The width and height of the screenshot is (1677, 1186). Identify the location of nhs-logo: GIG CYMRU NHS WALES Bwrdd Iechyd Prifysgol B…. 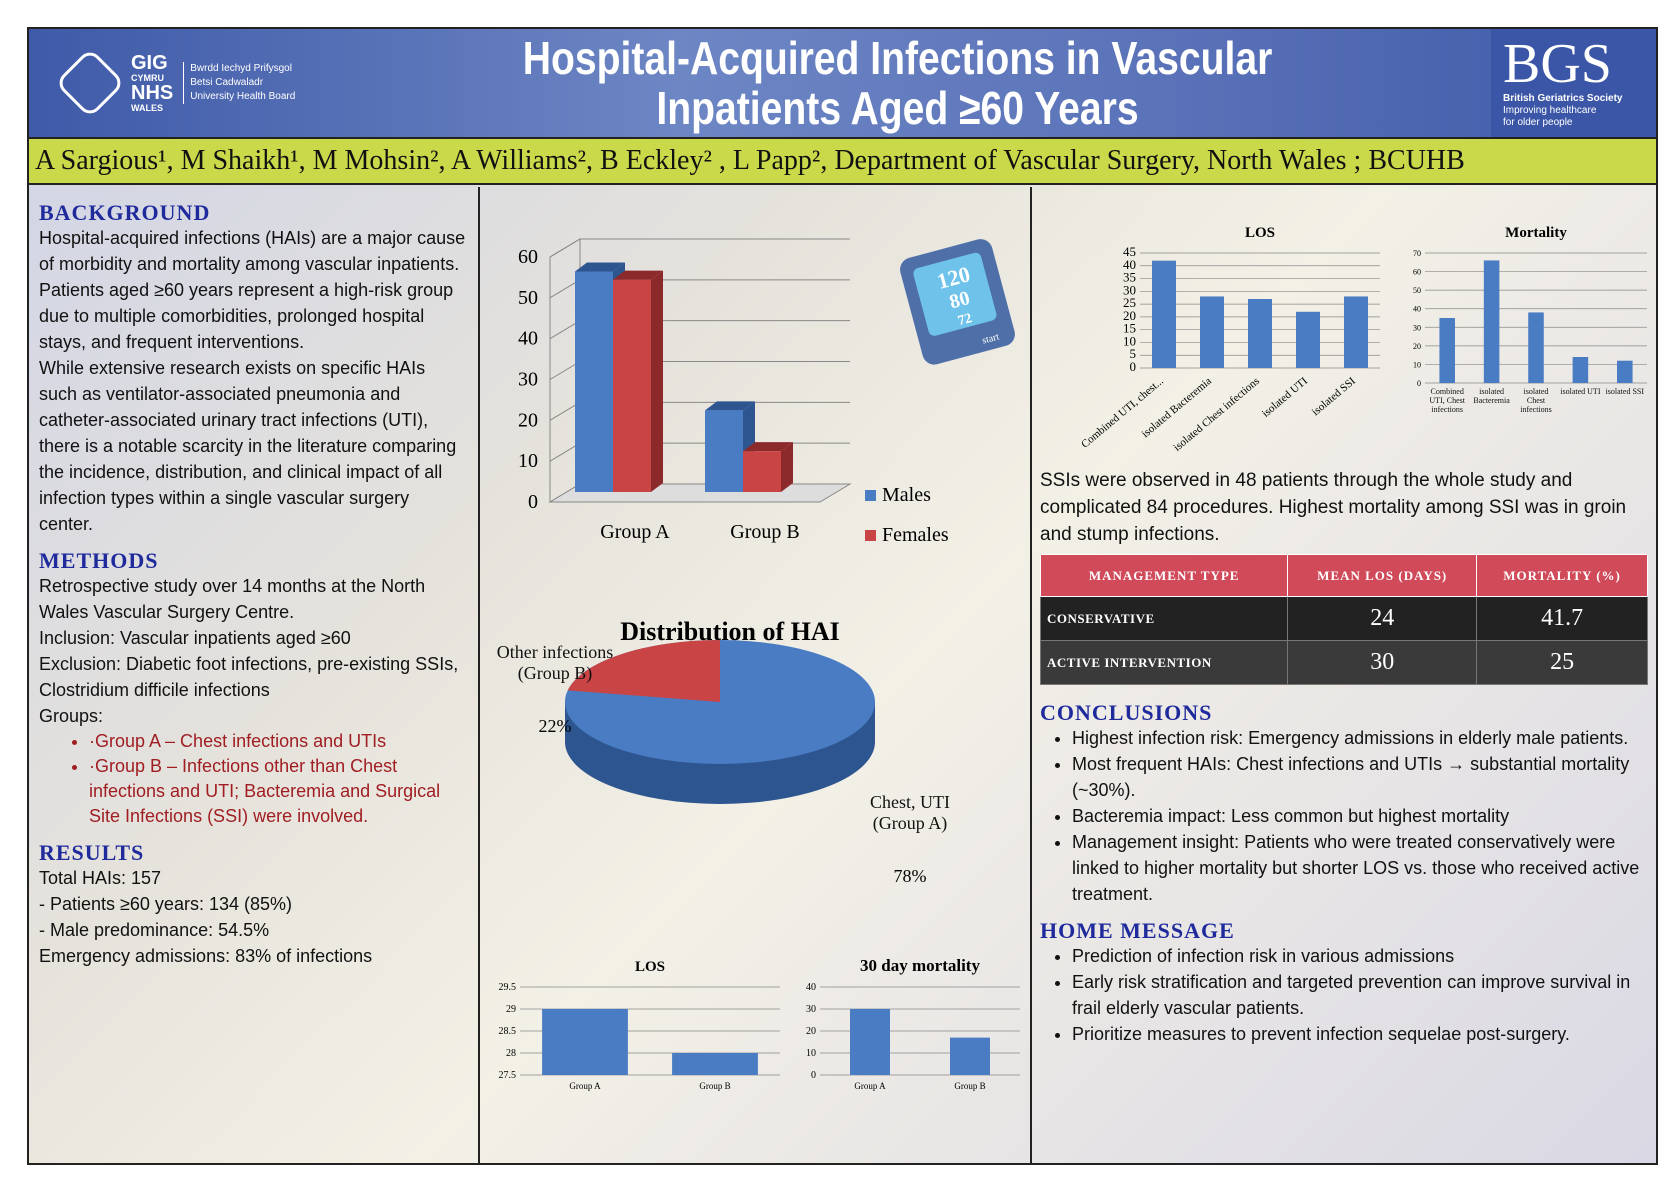
(186, 83).